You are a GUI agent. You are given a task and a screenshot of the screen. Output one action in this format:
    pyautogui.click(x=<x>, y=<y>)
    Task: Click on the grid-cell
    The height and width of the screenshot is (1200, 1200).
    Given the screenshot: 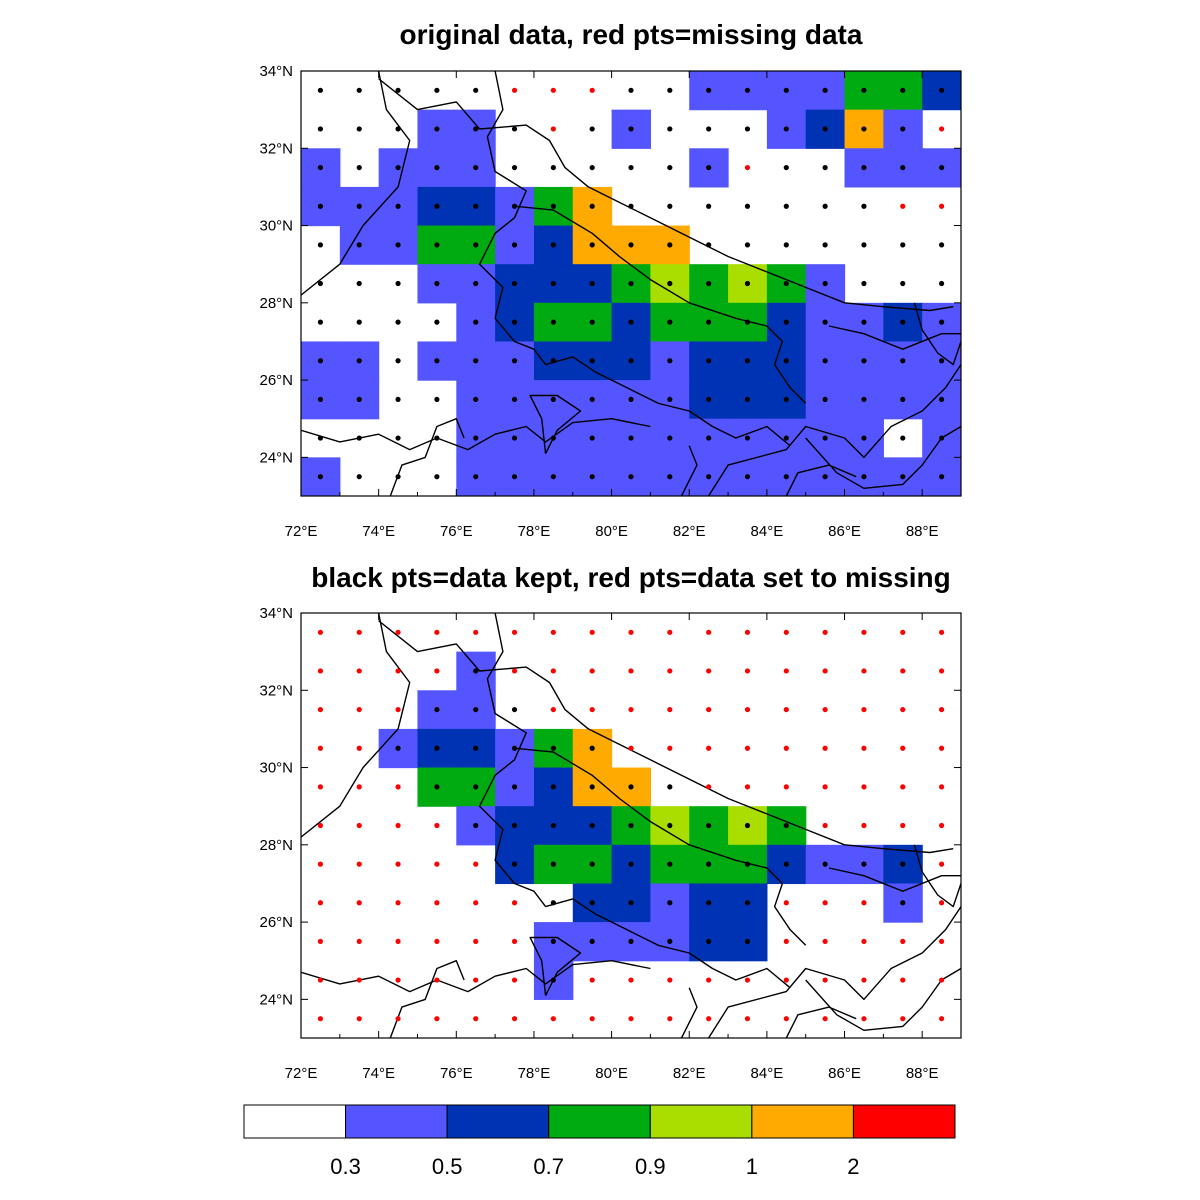 What is the action you would take?
    pyautogui.click(x=980, y=322)
    